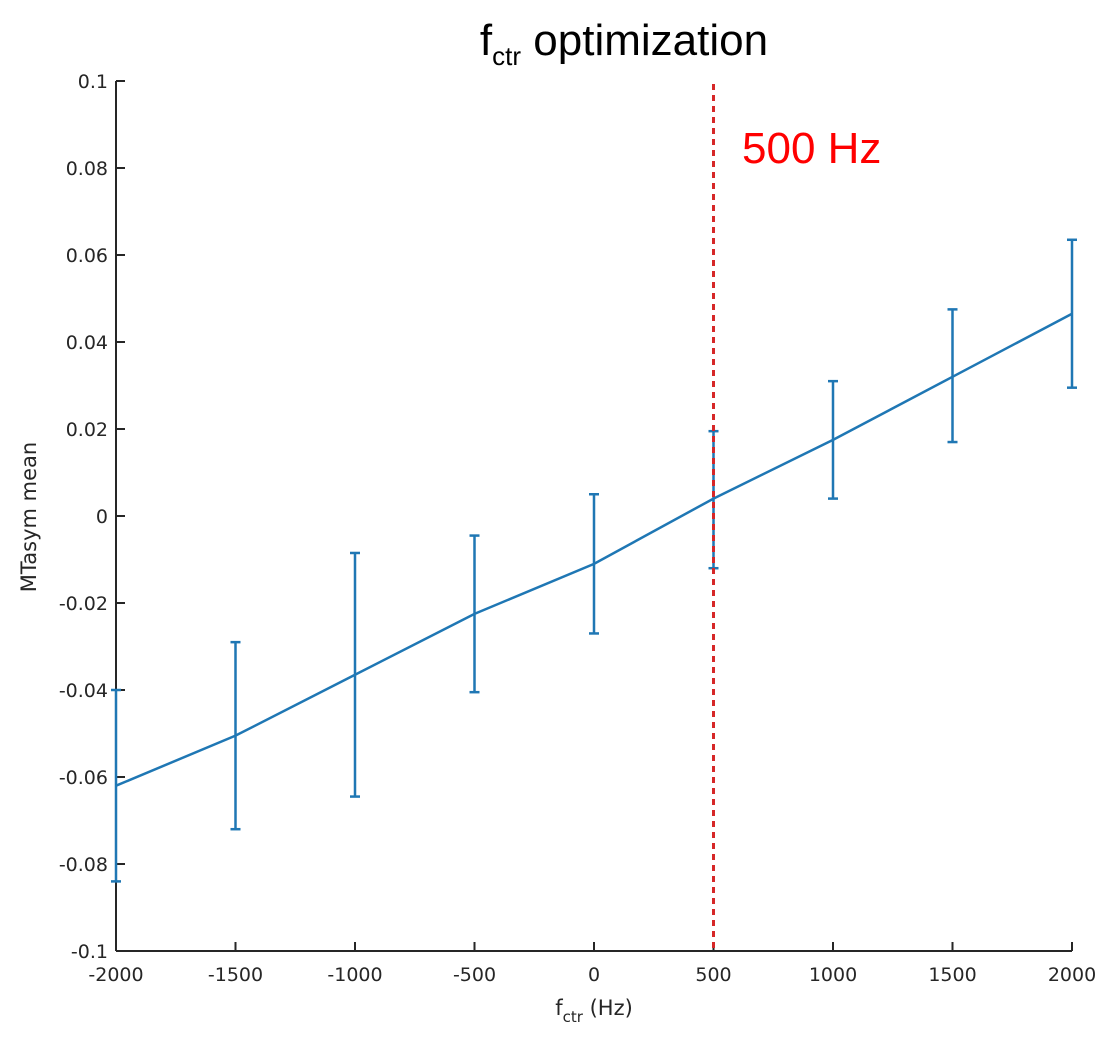 Image resolution: width=1114 pixels, height=1038 pixels. What do you see at coordinates (89, 952) in the screenshot?
I see `y-tick-label: -0.1` at bounding box center [89, 952].